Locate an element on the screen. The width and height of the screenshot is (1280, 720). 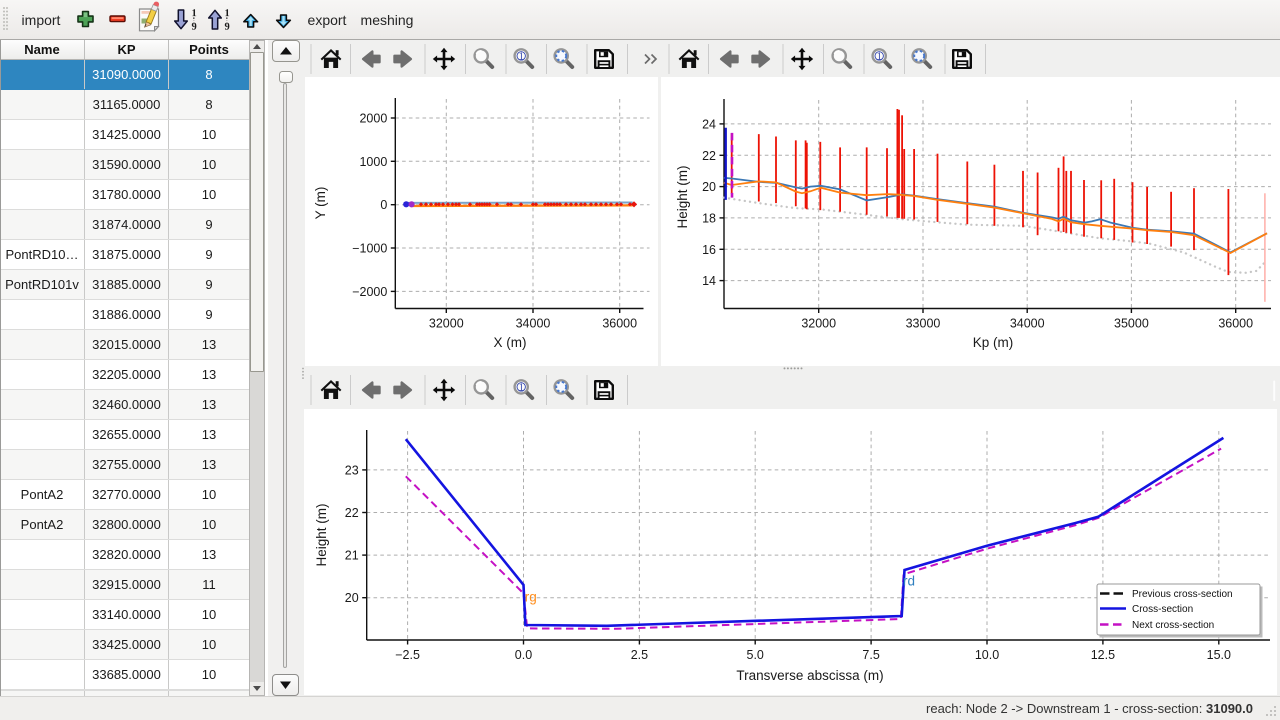
svg-text: 10.0 is located at coordinates (987, 655).